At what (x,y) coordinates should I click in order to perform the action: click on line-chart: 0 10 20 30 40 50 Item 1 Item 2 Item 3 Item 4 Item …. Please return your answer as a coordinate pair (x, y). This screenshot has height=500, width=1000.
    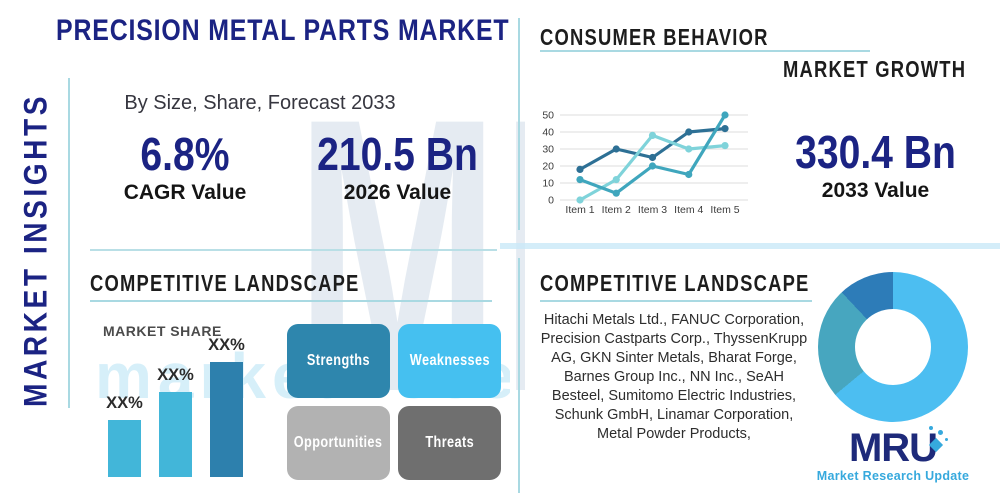
    Looking at the image, I should click on (645, 163).